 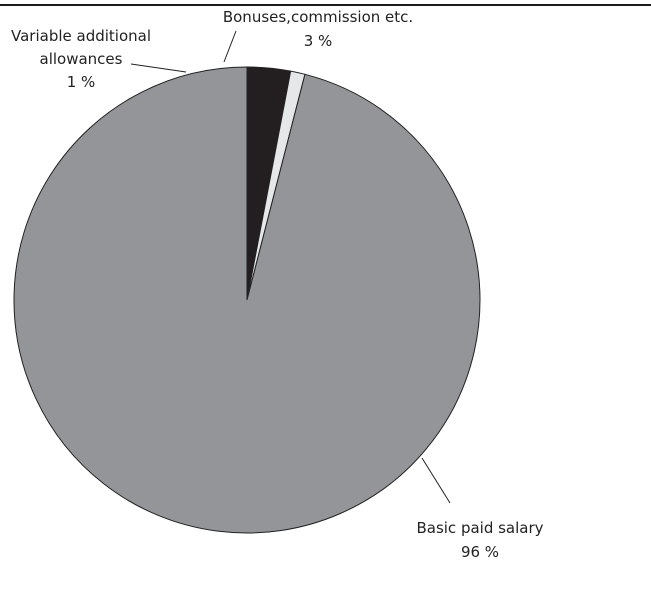 I want to click on label-allowances-line2: allowances, so click(x=81, y=59).